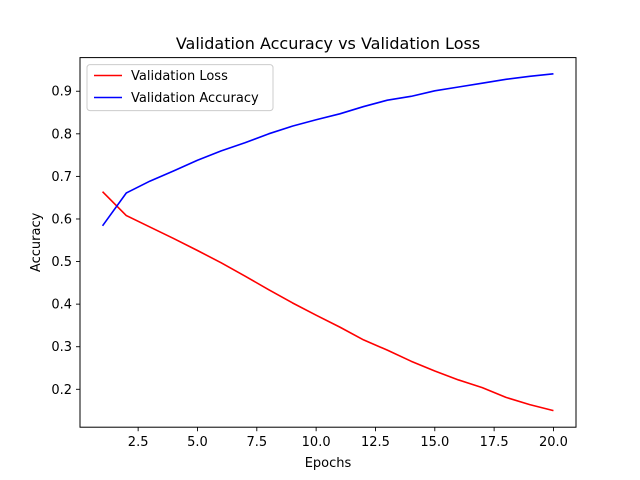  Describe the element at coordinates (197, 442) in the screenshot. I see `x-tick-label: 5.0` at that location.